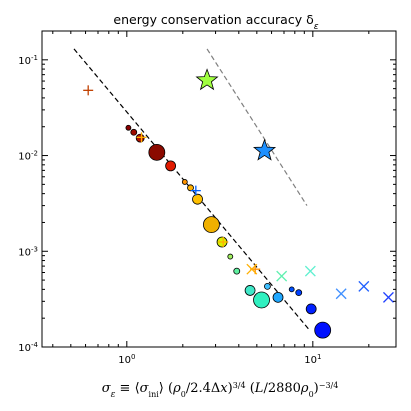 This screenshot has height=411, width=411. What do you see at coordinates (257, 127) in the screenshot?
I see `reference-dashed-line` at bounding box center [257, 127].